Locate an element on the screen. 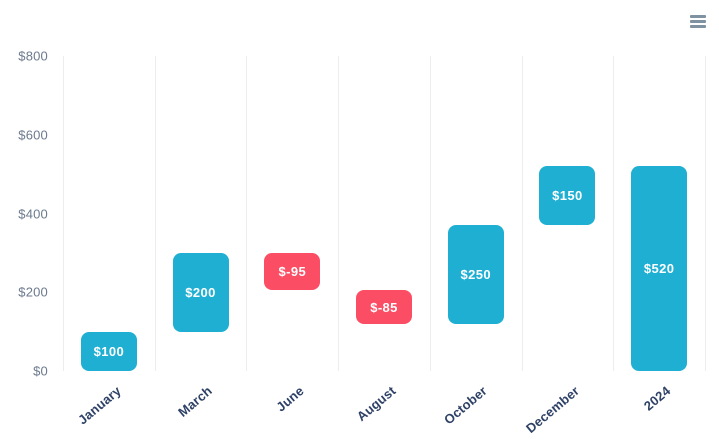  bar-value-label: $250 is located at coordinates (475, 275).